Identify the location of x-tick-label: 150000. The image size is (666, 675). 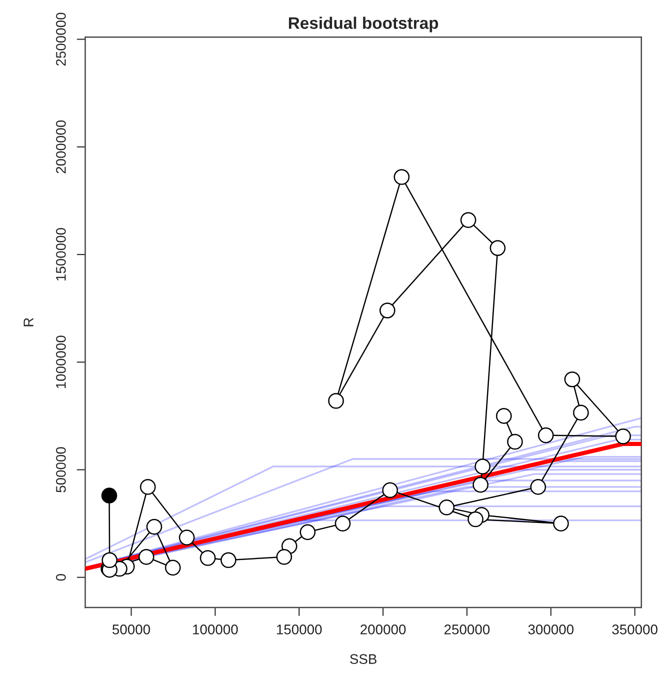
(299, 629).